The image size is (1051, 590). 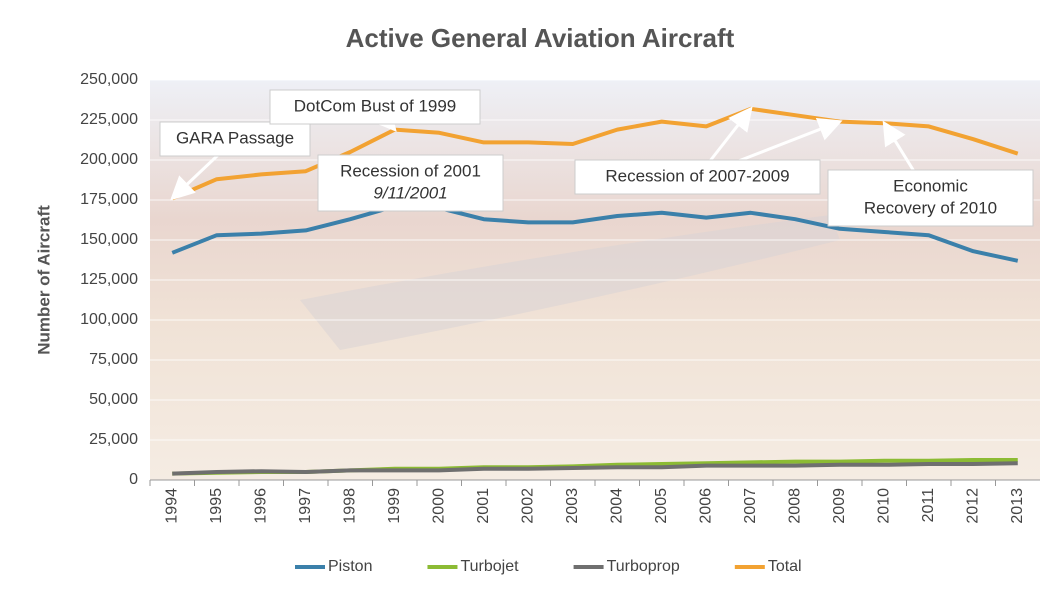 I want to click on x-tick-label: 2005, so click(x=661, y=506).